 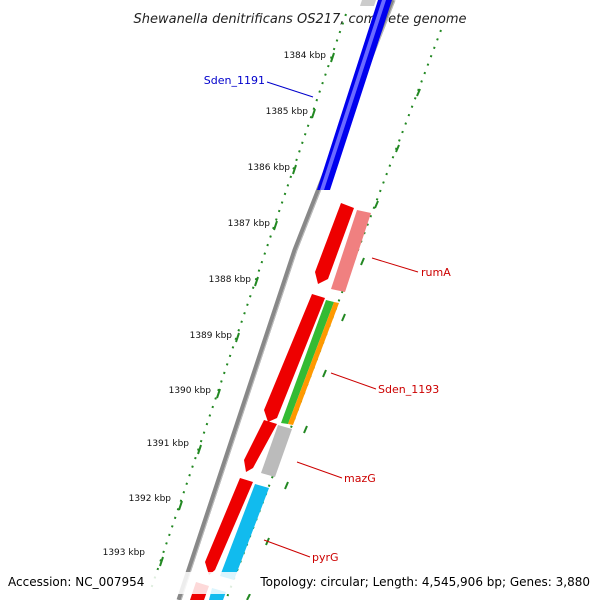 I want to click on footer-background, so click(x=300, y=583).